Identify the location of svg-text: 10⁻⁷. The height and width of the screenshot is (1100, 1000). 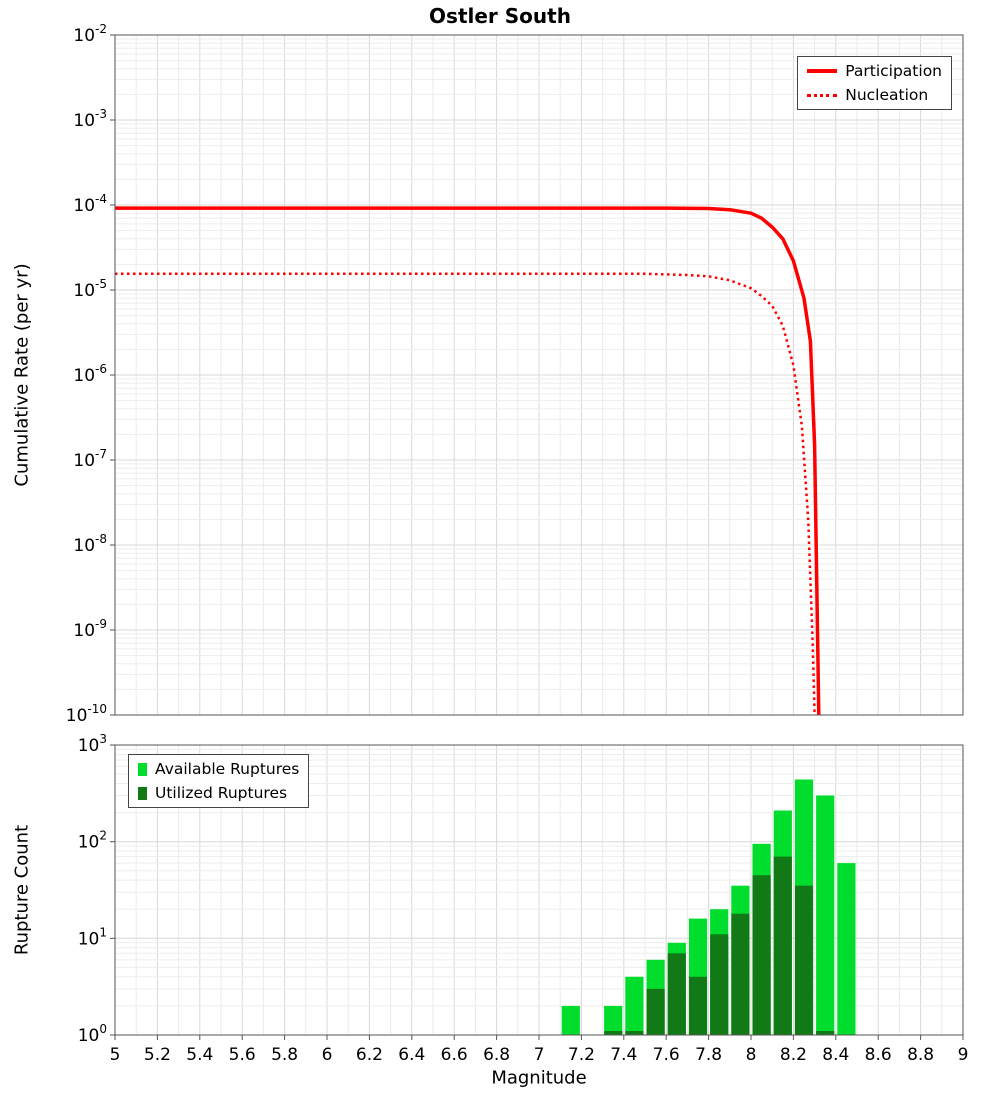
(90, 459).